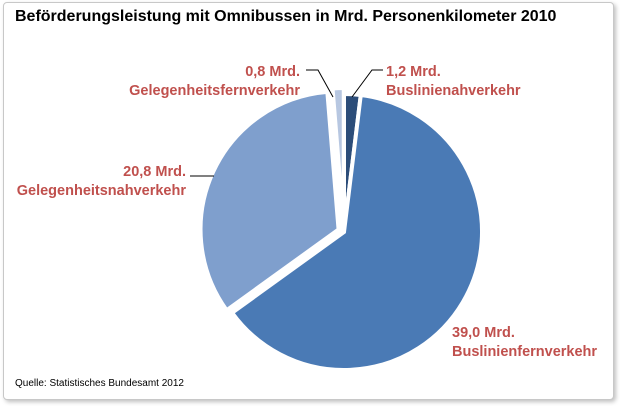  What do you see at coordinates (286, 123) in the screenshot?
I see `leader-lines` at bounding box center [286, 123].